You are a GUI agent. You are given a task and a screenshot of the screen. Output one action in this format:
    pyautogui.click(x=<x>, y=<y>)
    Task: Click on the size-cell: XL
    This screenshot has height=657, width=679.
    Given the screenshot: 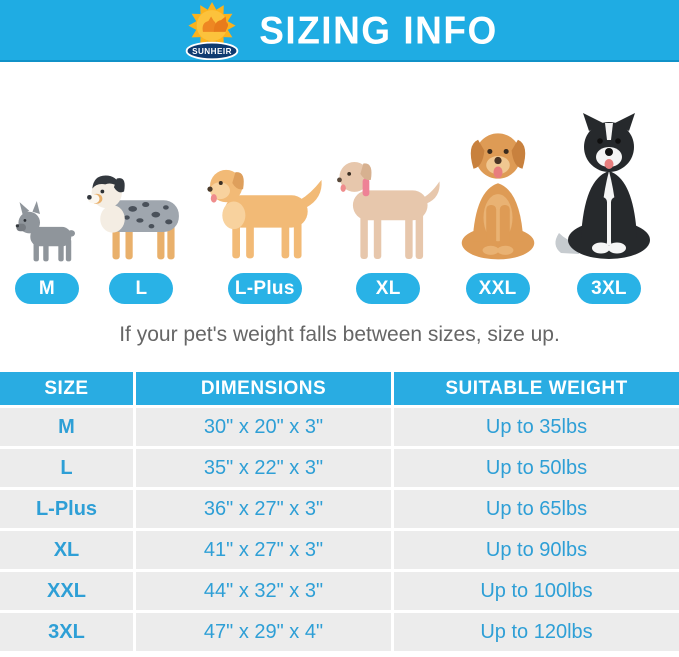 What is the action you would take?
    pyautogui.click(x=66, y=550)
    